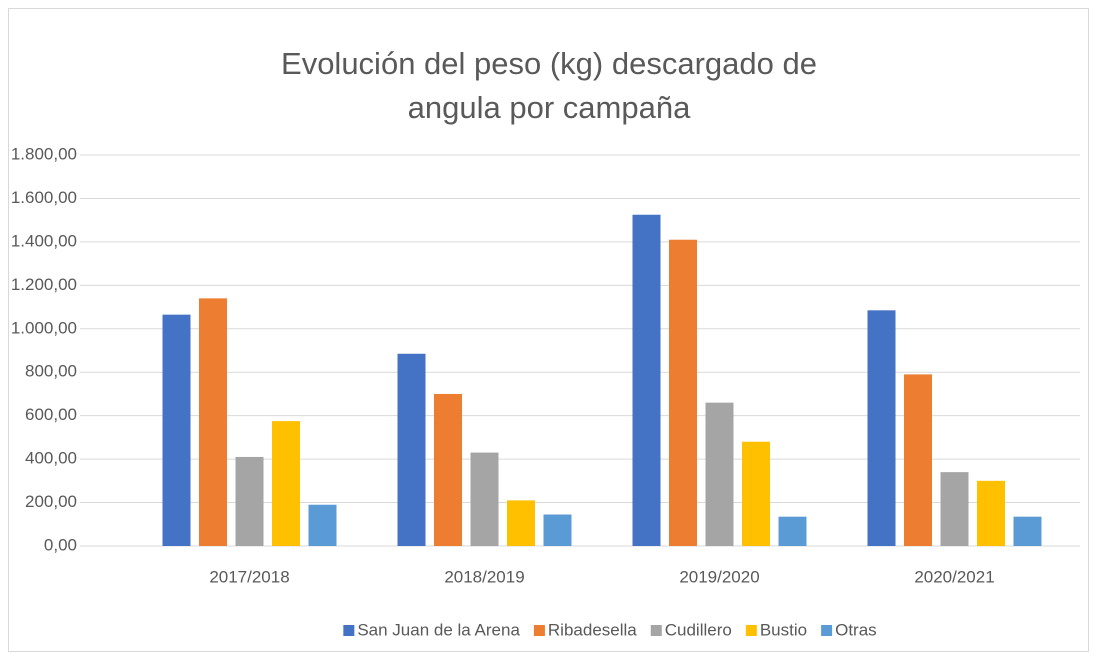 This screenshot has height=661, width=1098. What do you see at coordinates (44, 240) in the screenshot?
I see `y-tick-label: 1.400,00` at bounding box center [44, 240].